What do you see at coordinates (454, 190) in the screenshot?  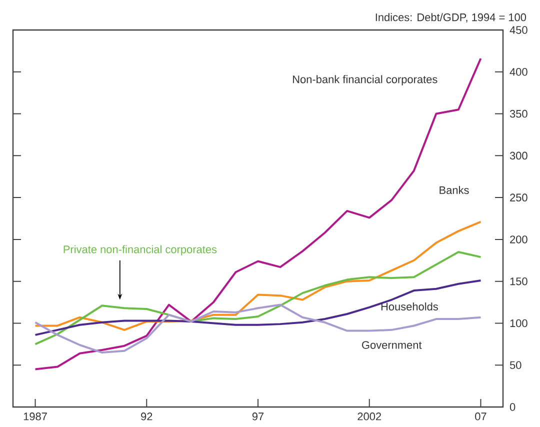 I see `text: Banks` at bounding box center [454, 190].